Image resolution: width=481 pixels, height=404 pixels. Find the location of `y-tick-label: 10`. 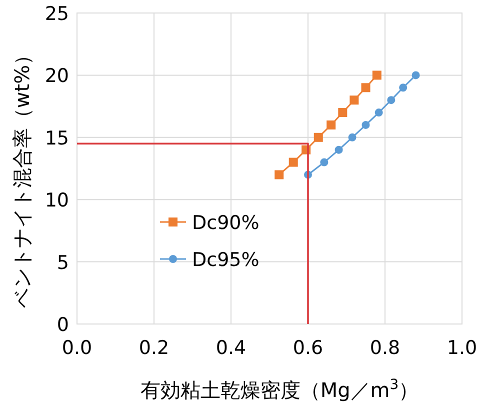

y-tick-label: 10 is located at coordinates (56, 201).